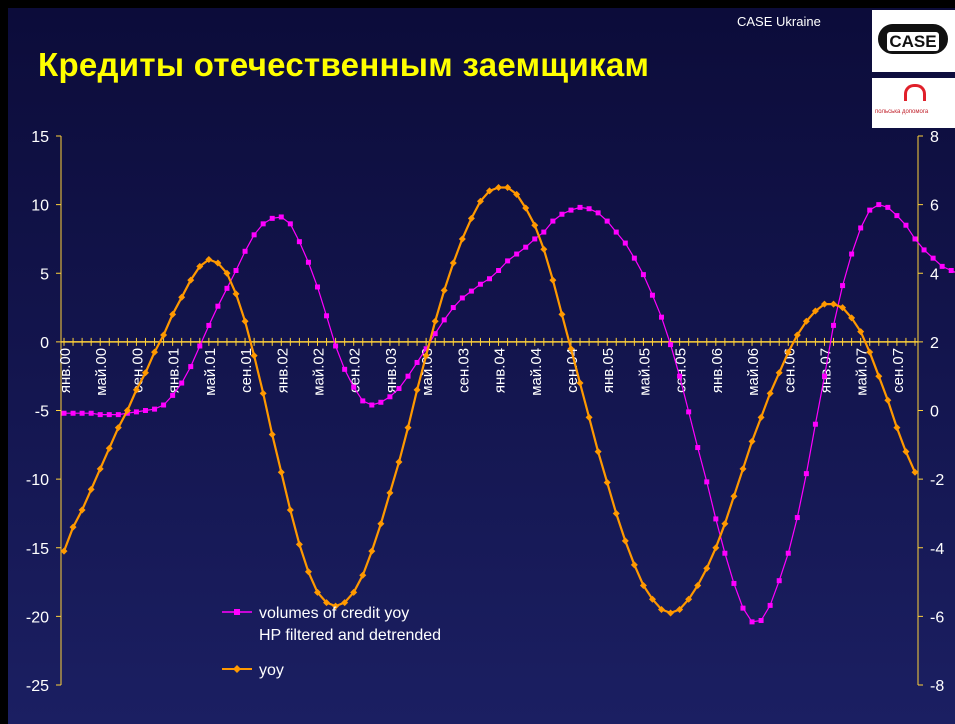  I want to click on right-tick-label: 0, so click(934, 412).